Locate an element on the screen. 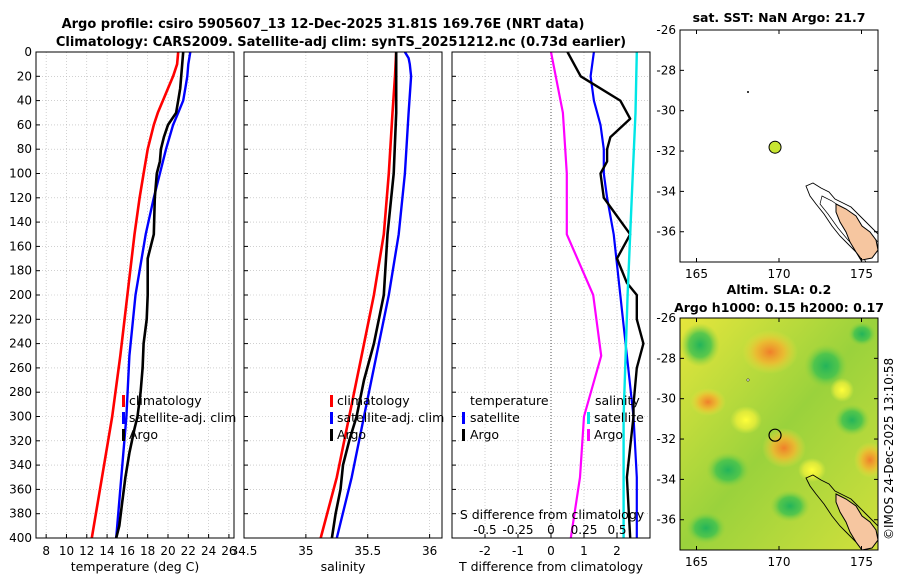 The height and width of the screenshot is (580, 900). x-tick-label: 8 is located at coordinates (46, 551).